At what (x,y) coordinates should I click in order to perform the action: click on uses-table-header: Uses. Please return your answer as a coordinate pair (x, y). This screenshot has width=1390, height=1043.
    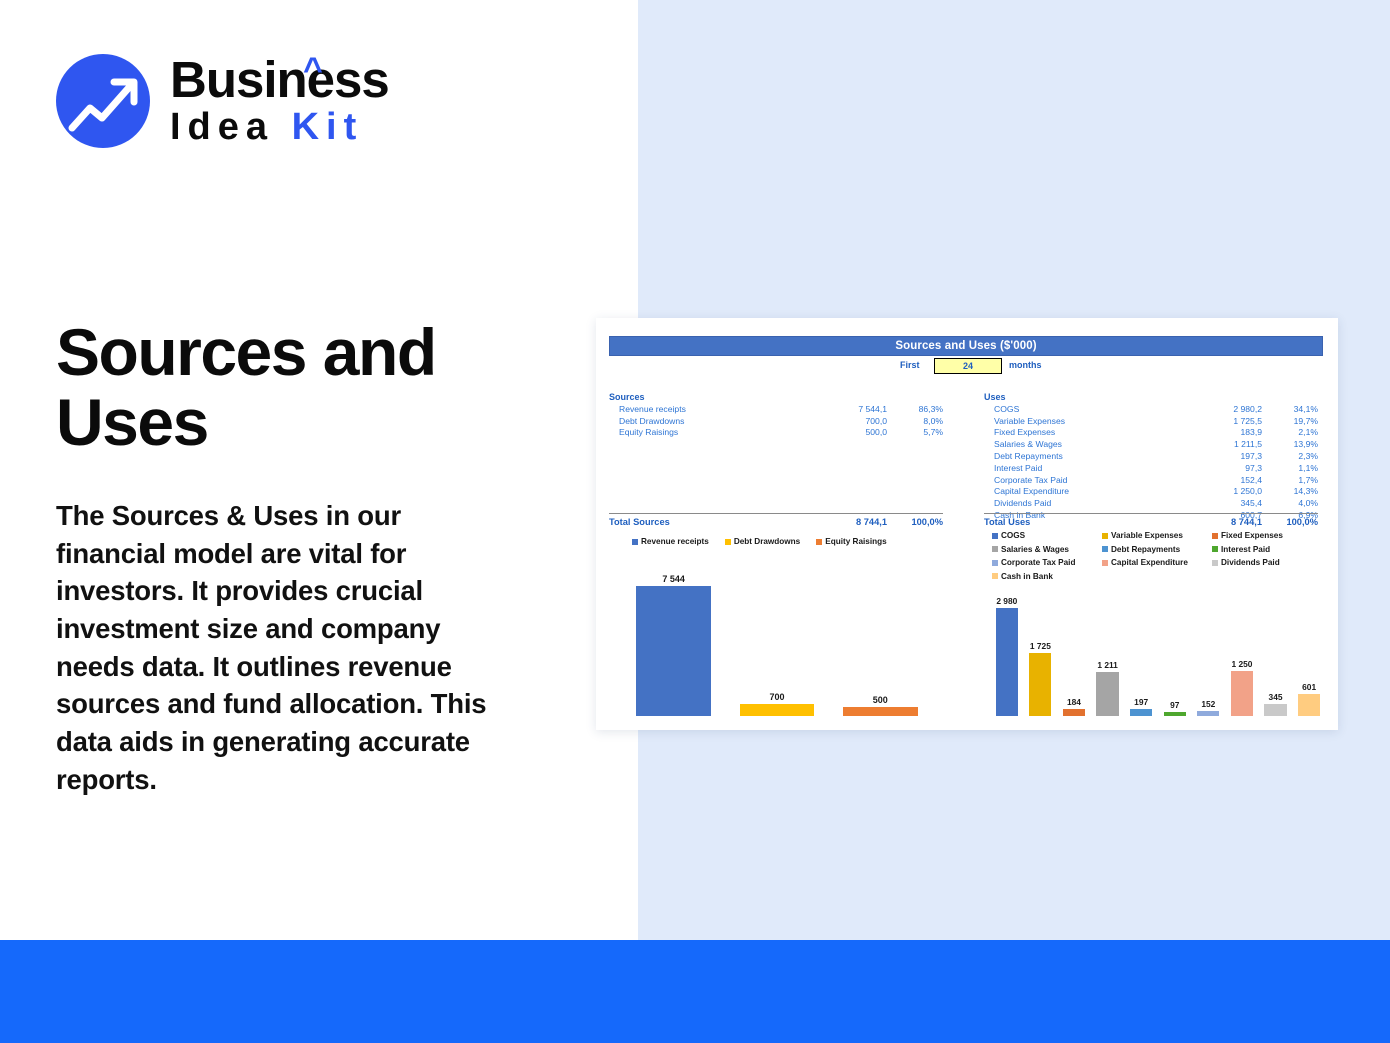
    Looking at the image, I should click on (995, 397).